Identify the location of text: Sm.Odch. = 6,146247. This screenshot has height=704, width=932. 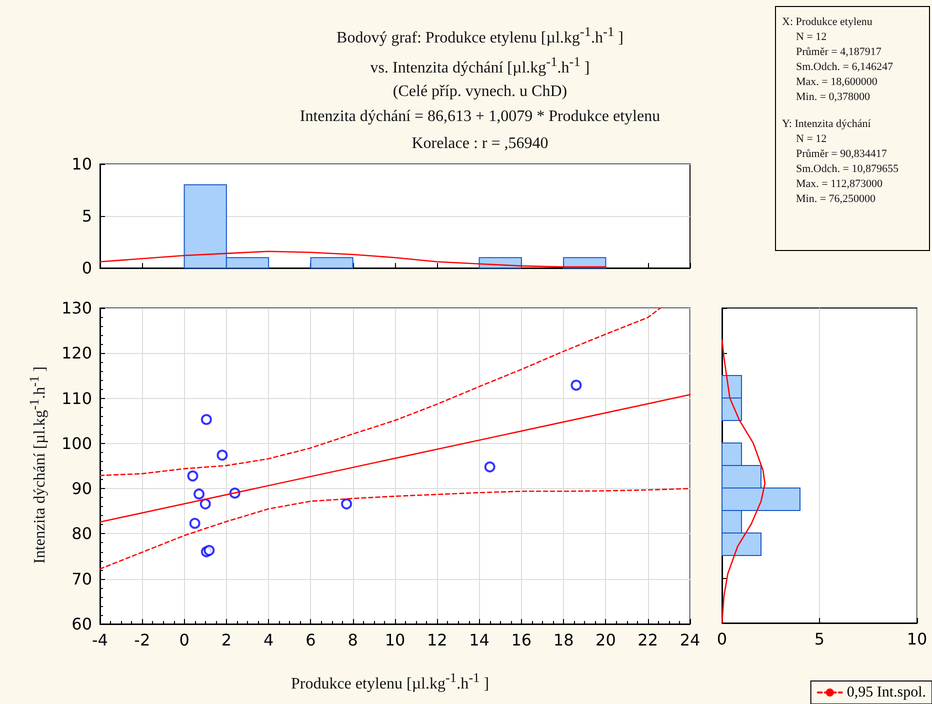
(844, 67).